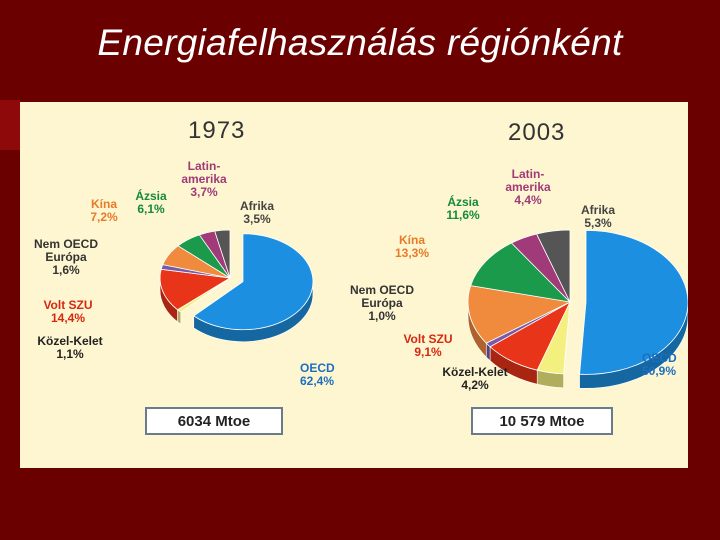 Image resolution: width=720 pixels, height=540 pixels. I want to click on total-value: 10 579 Mtoe, so click(541, 421).